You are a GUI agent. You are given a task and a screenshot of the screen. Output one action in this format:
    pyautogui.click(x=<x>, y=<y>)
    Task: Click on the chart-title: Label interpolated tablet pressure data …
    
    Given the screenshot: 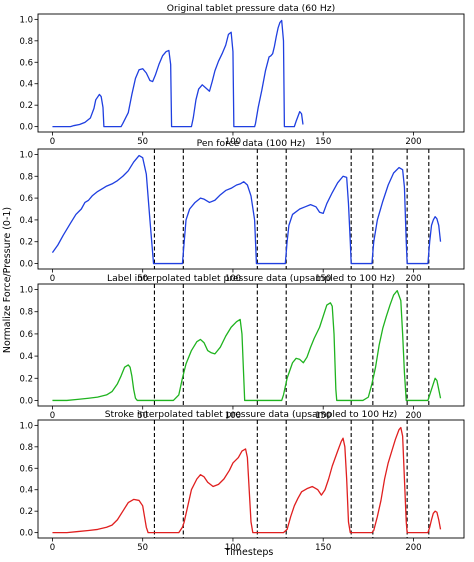 What is the action you would take?
    pyautogui.click(x=251, y=278)
    